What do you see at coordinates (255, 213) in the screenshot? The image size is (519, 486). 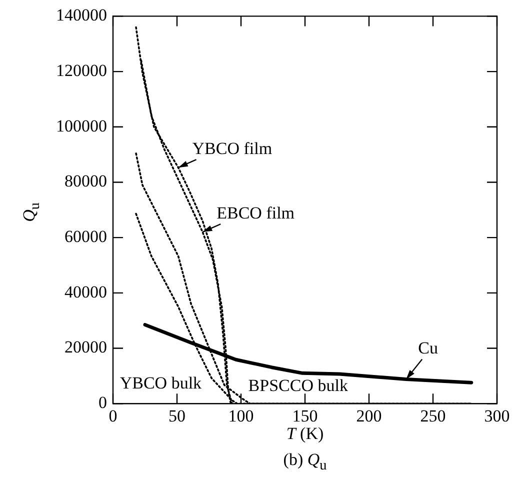 I see `series-label: EBCO film` at bounding box center [255, 213].